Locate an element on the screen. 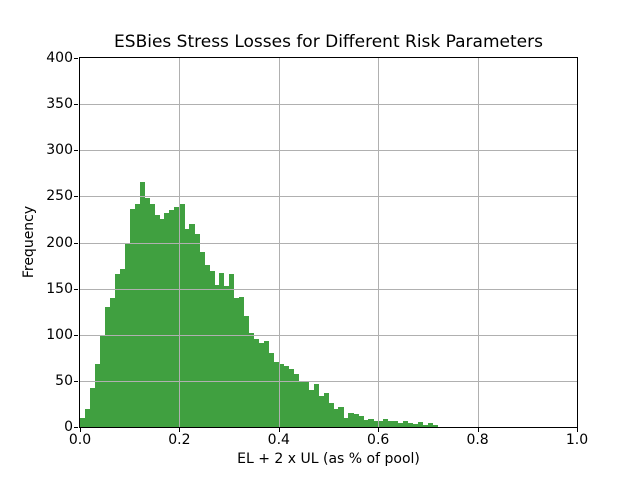 The image size is (640, 480). x-axis-label: EL + 2 x UL (as % of pool) is located at coordinates (328, 459).